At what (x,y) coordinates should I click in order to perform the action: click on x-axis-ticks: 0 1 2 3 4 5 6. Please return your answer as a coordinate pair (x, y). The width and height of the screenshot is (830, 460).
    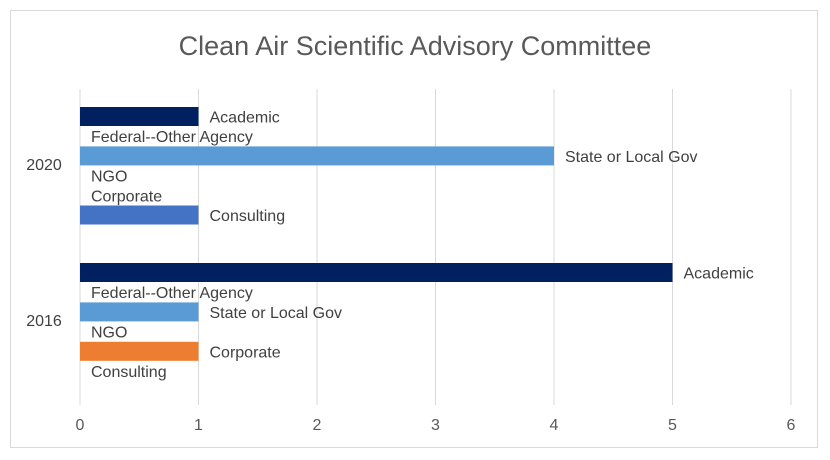
    Looking at the image, I should click on (436, 425).